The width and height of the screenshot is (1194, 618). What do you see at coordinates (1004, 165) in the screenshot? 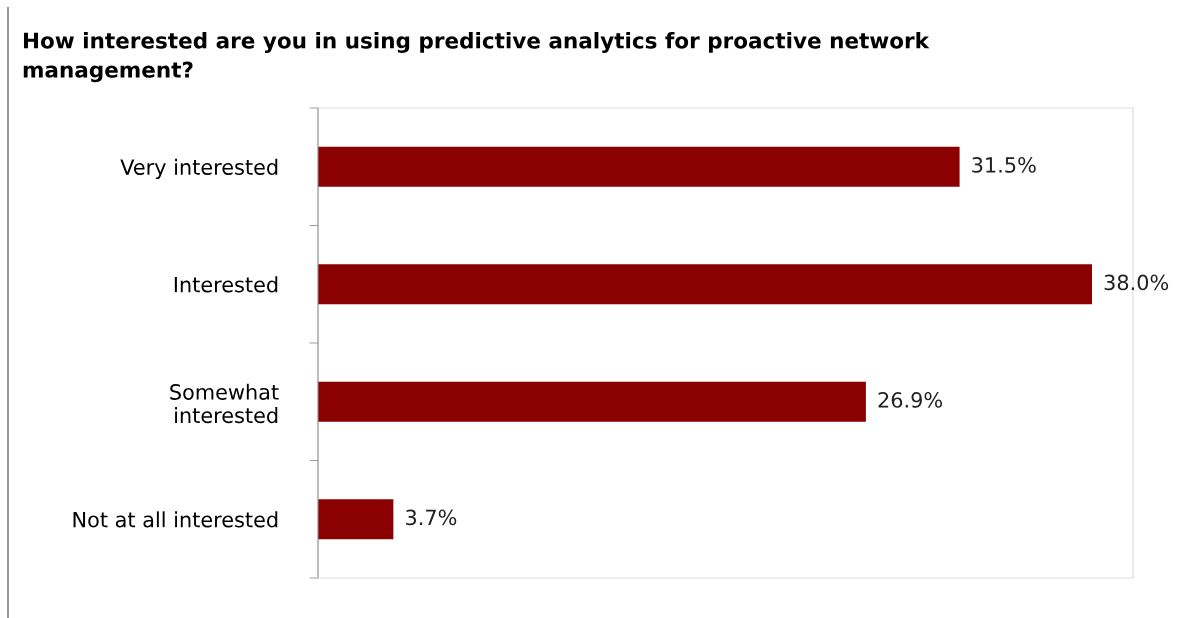
I see `data-label: 31.5%` at bounding box center [1004, 165].